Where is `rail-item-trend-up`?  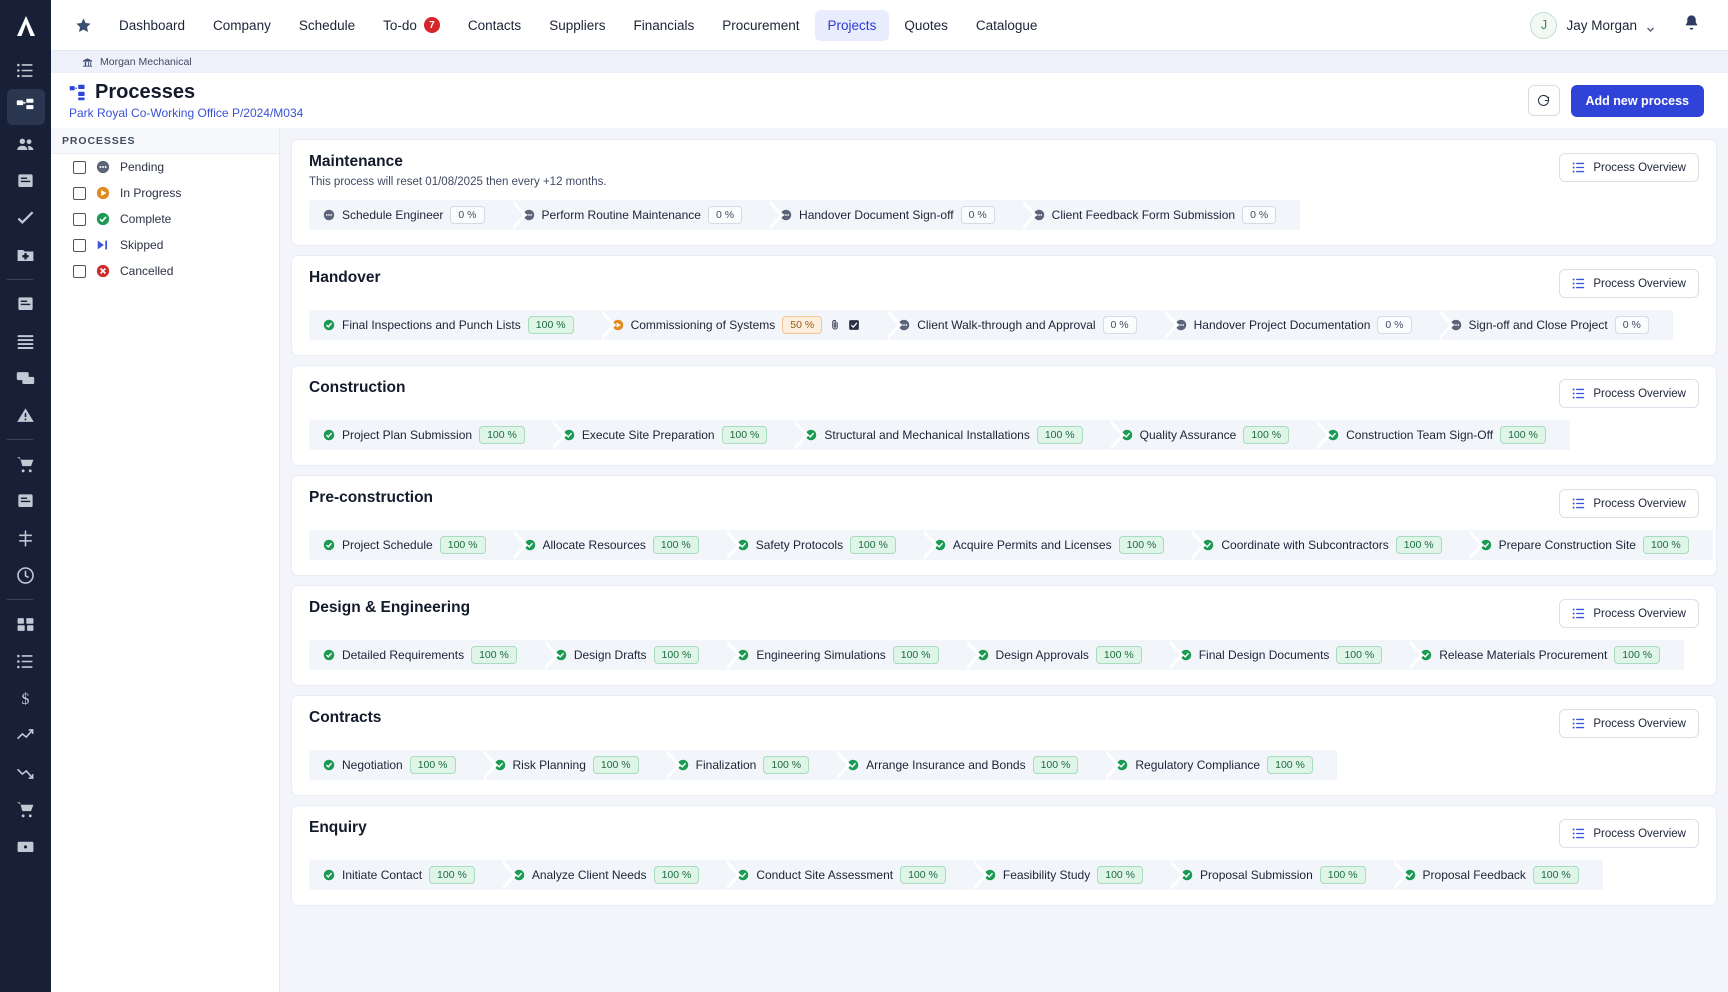 rail-item-trend-up is located at coordinates (26, 735).